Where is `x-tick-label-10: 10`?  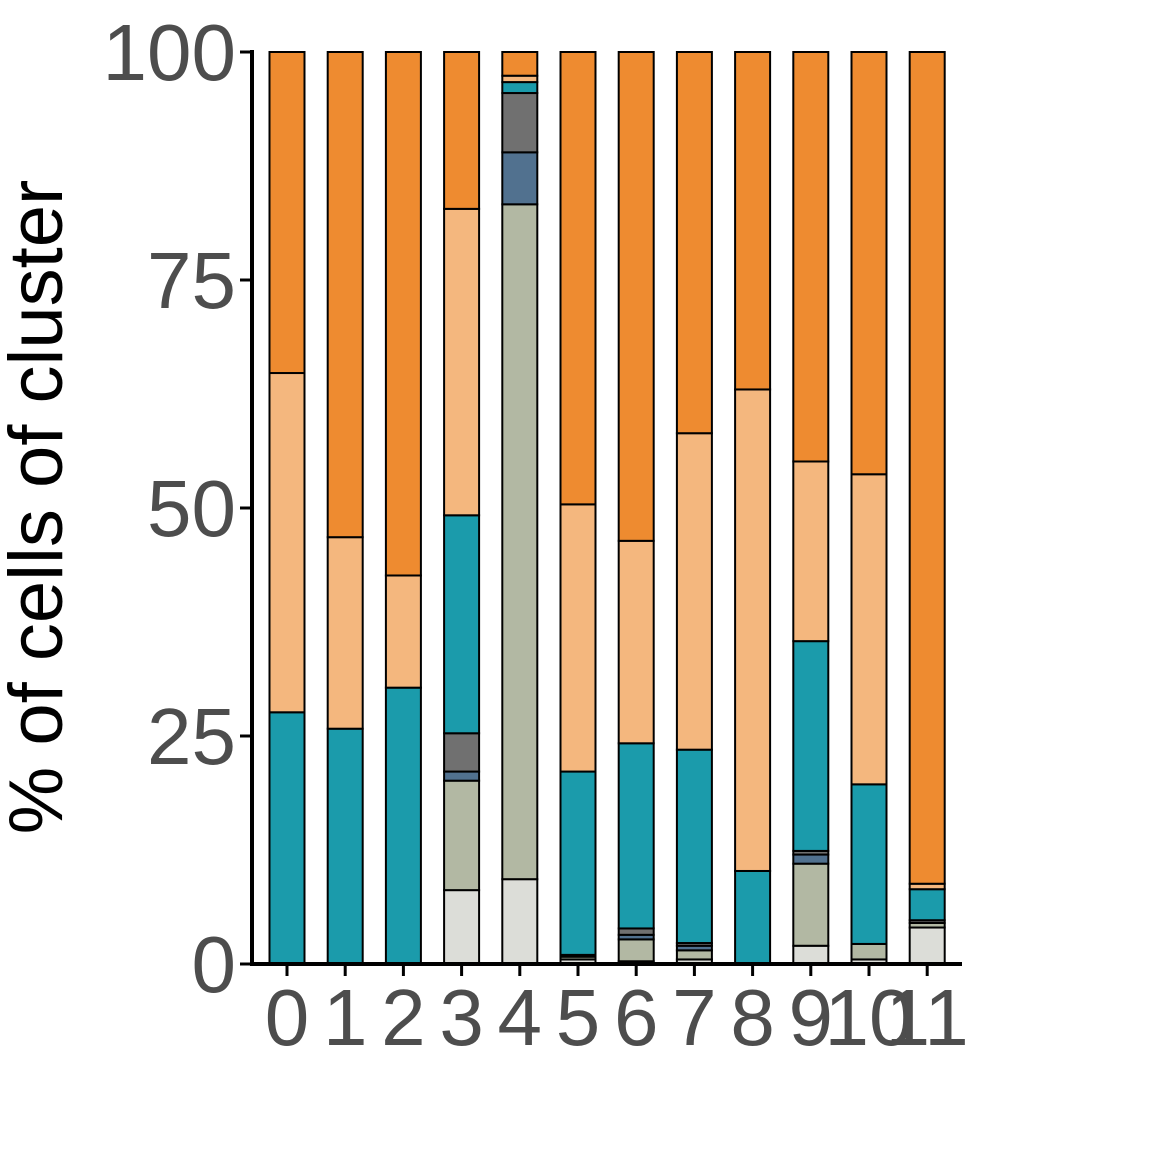
x-tick-label-10: 10 is located at coordinates (869, 1017).